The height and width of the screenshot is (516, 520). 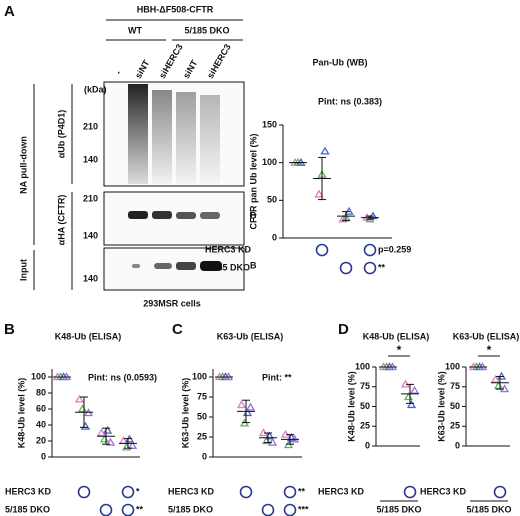 What do you see at coordinates (303, 509) in the screenshot?
I see `significance: ***` at bounding box center [303, 509].